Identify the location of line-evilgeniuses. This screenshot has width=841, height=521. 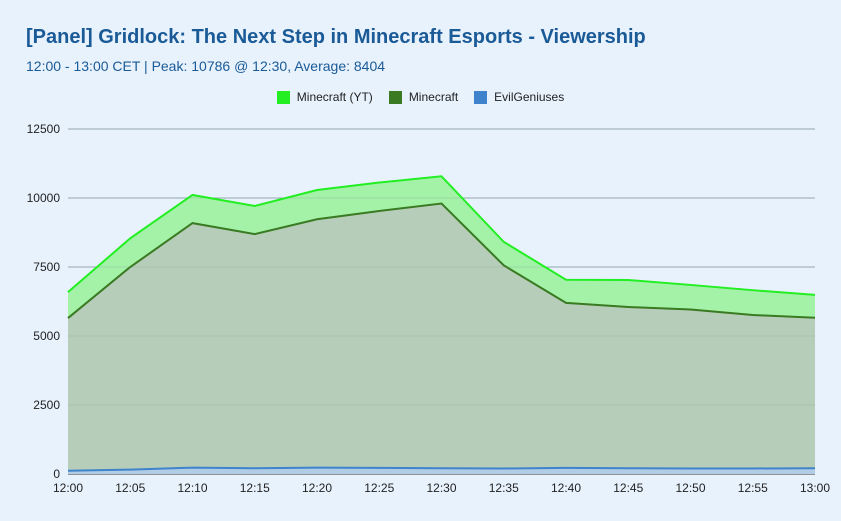
(441, 469).